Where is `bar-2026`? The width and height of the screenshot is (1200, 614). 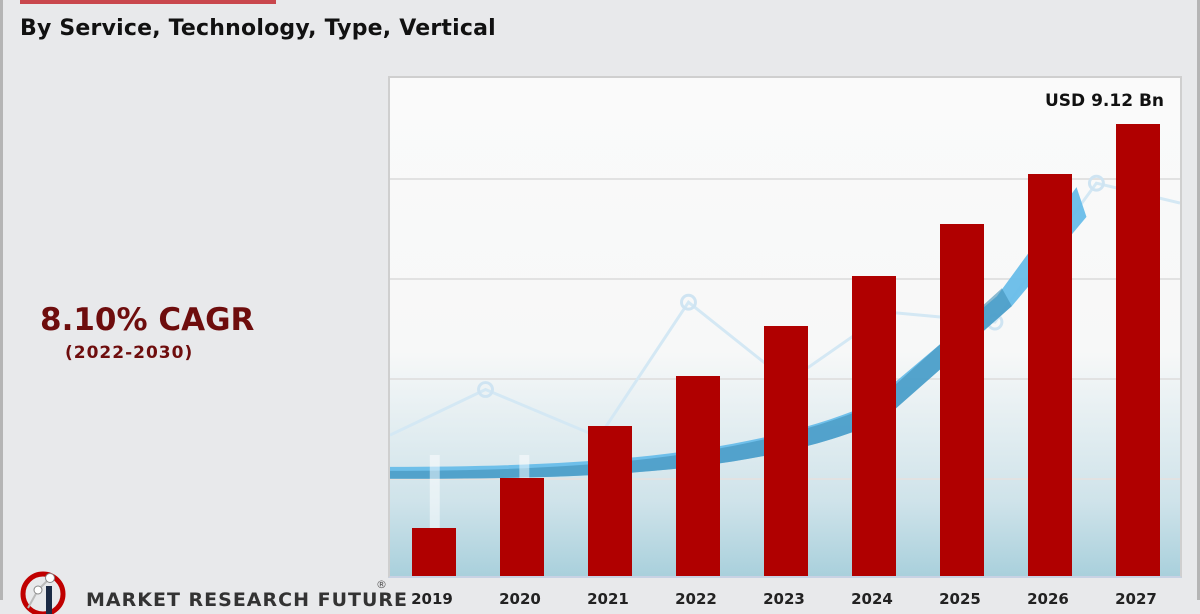 bar-2026 is located at coordinates (1050, 375).